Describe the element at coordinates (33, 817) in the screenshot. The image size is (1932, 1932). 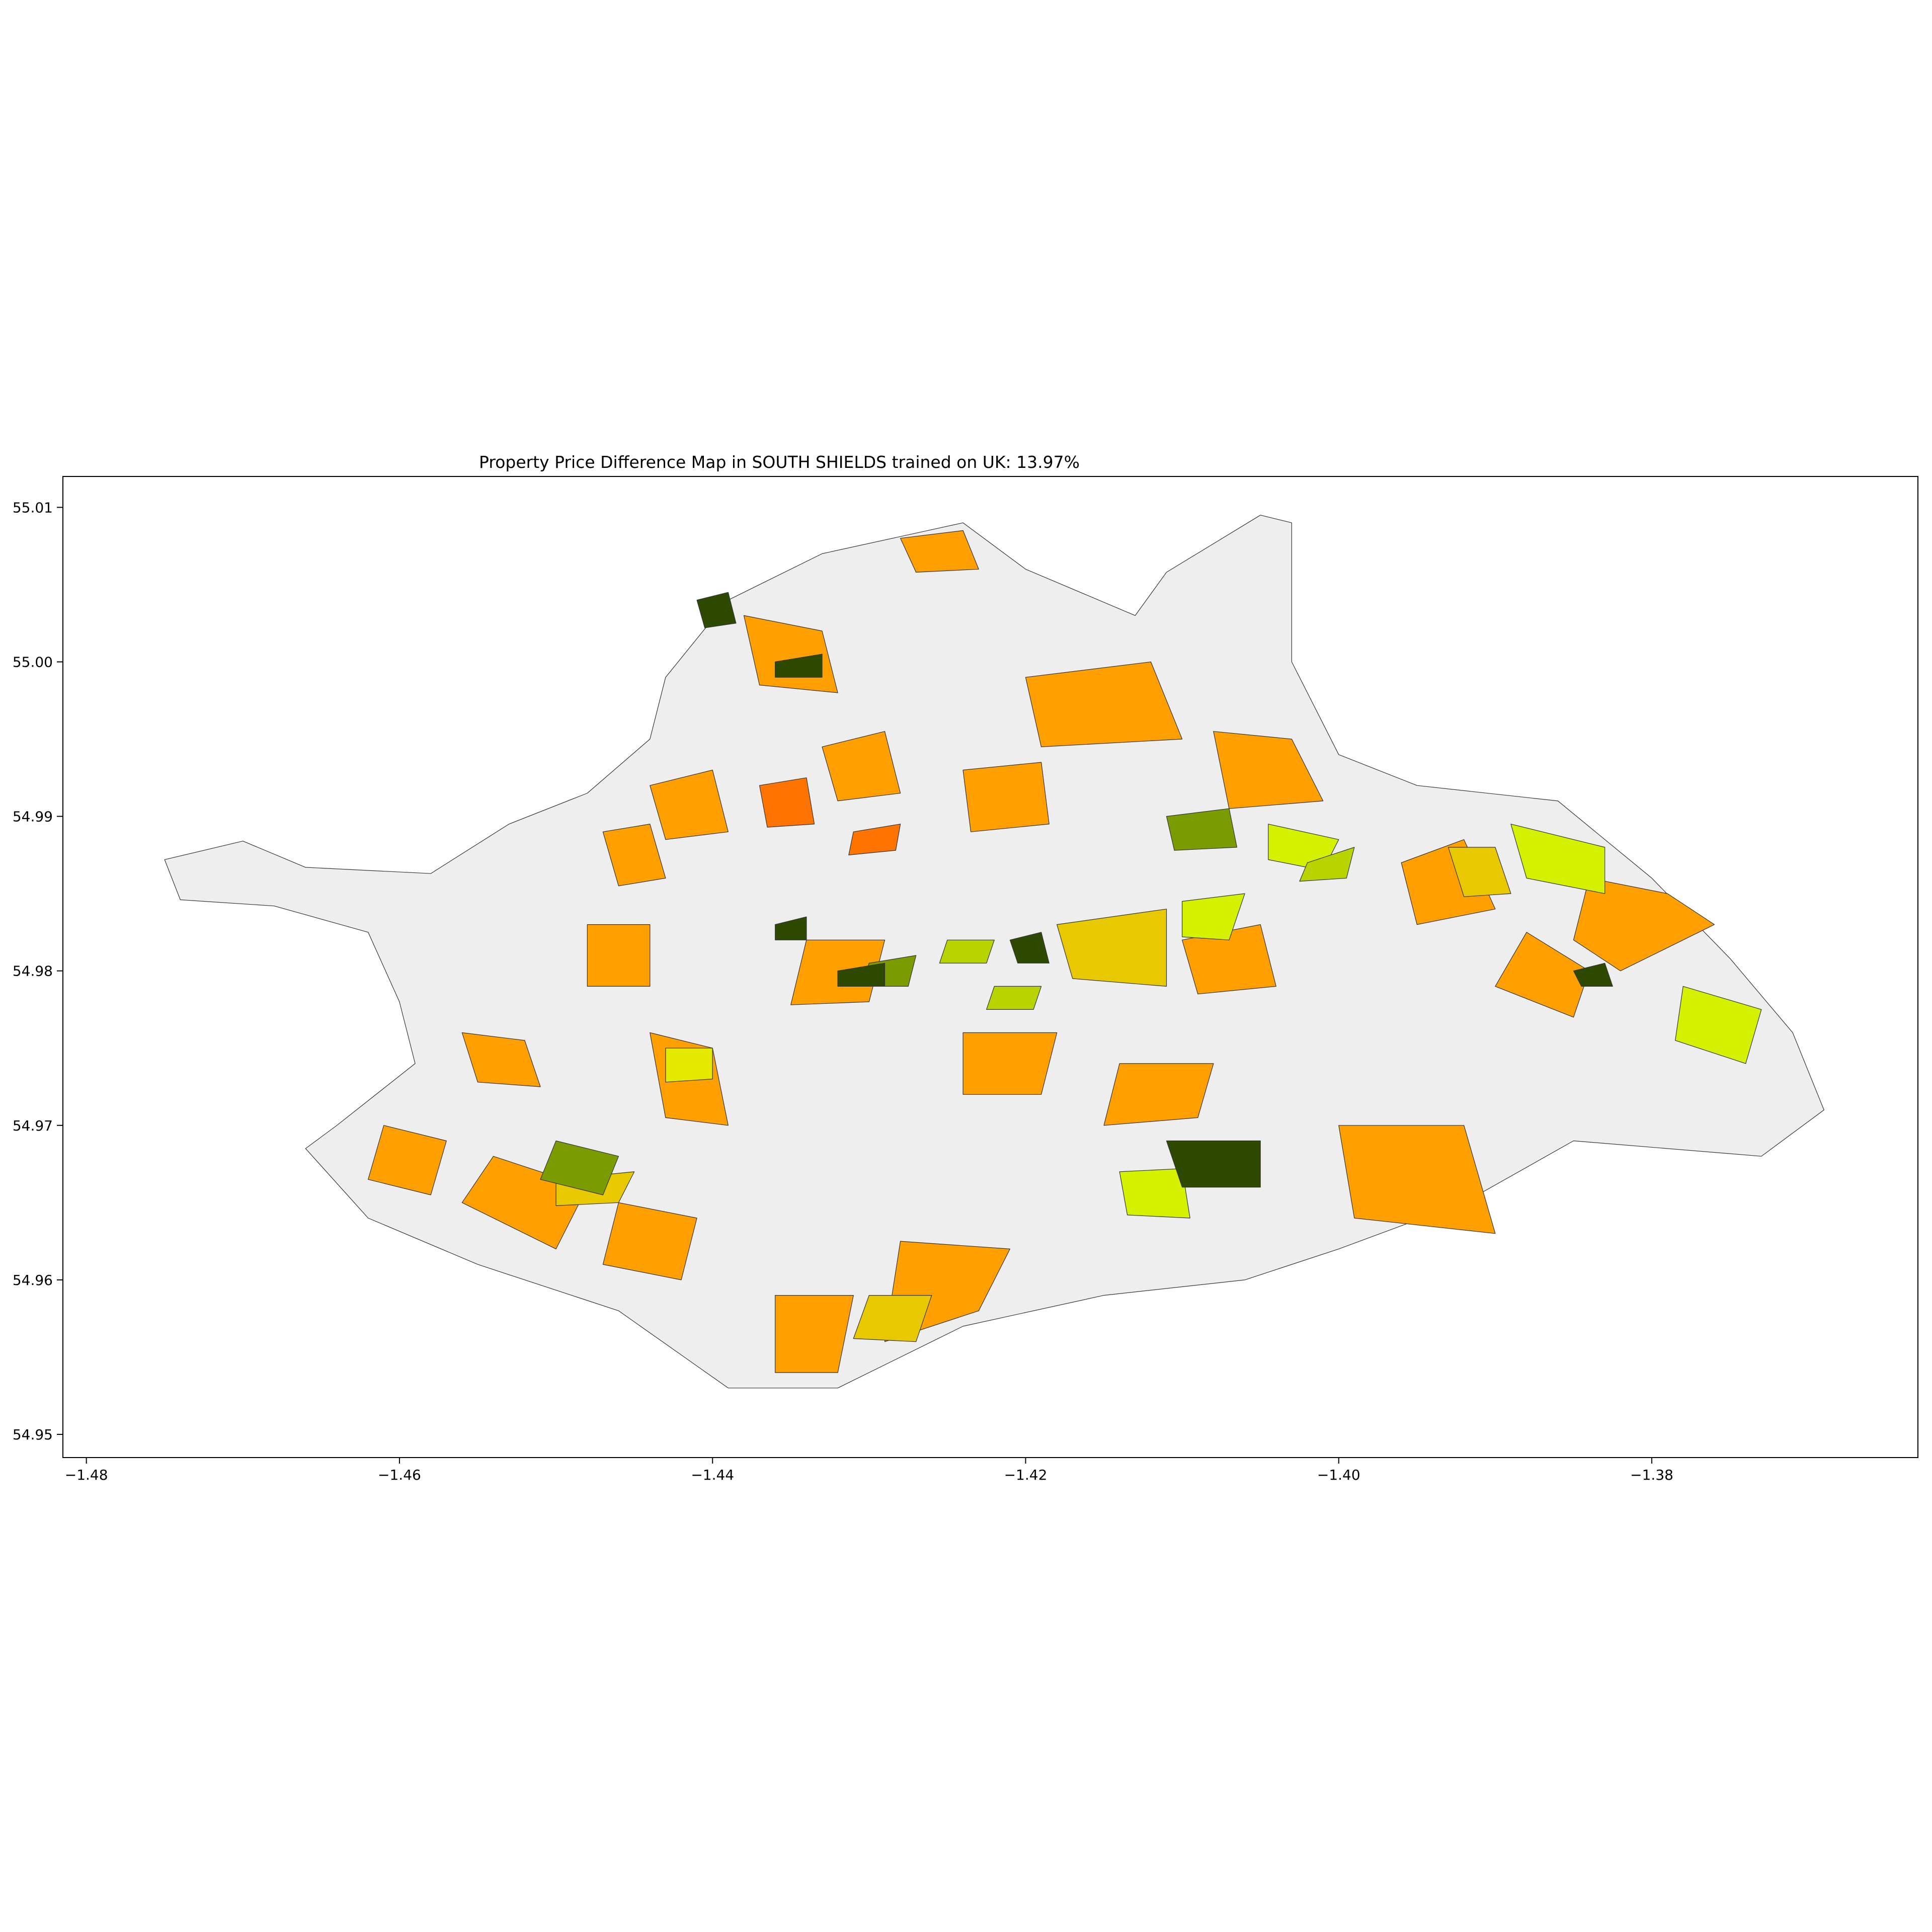
I see `y-tick-label: 54.99` at that location.